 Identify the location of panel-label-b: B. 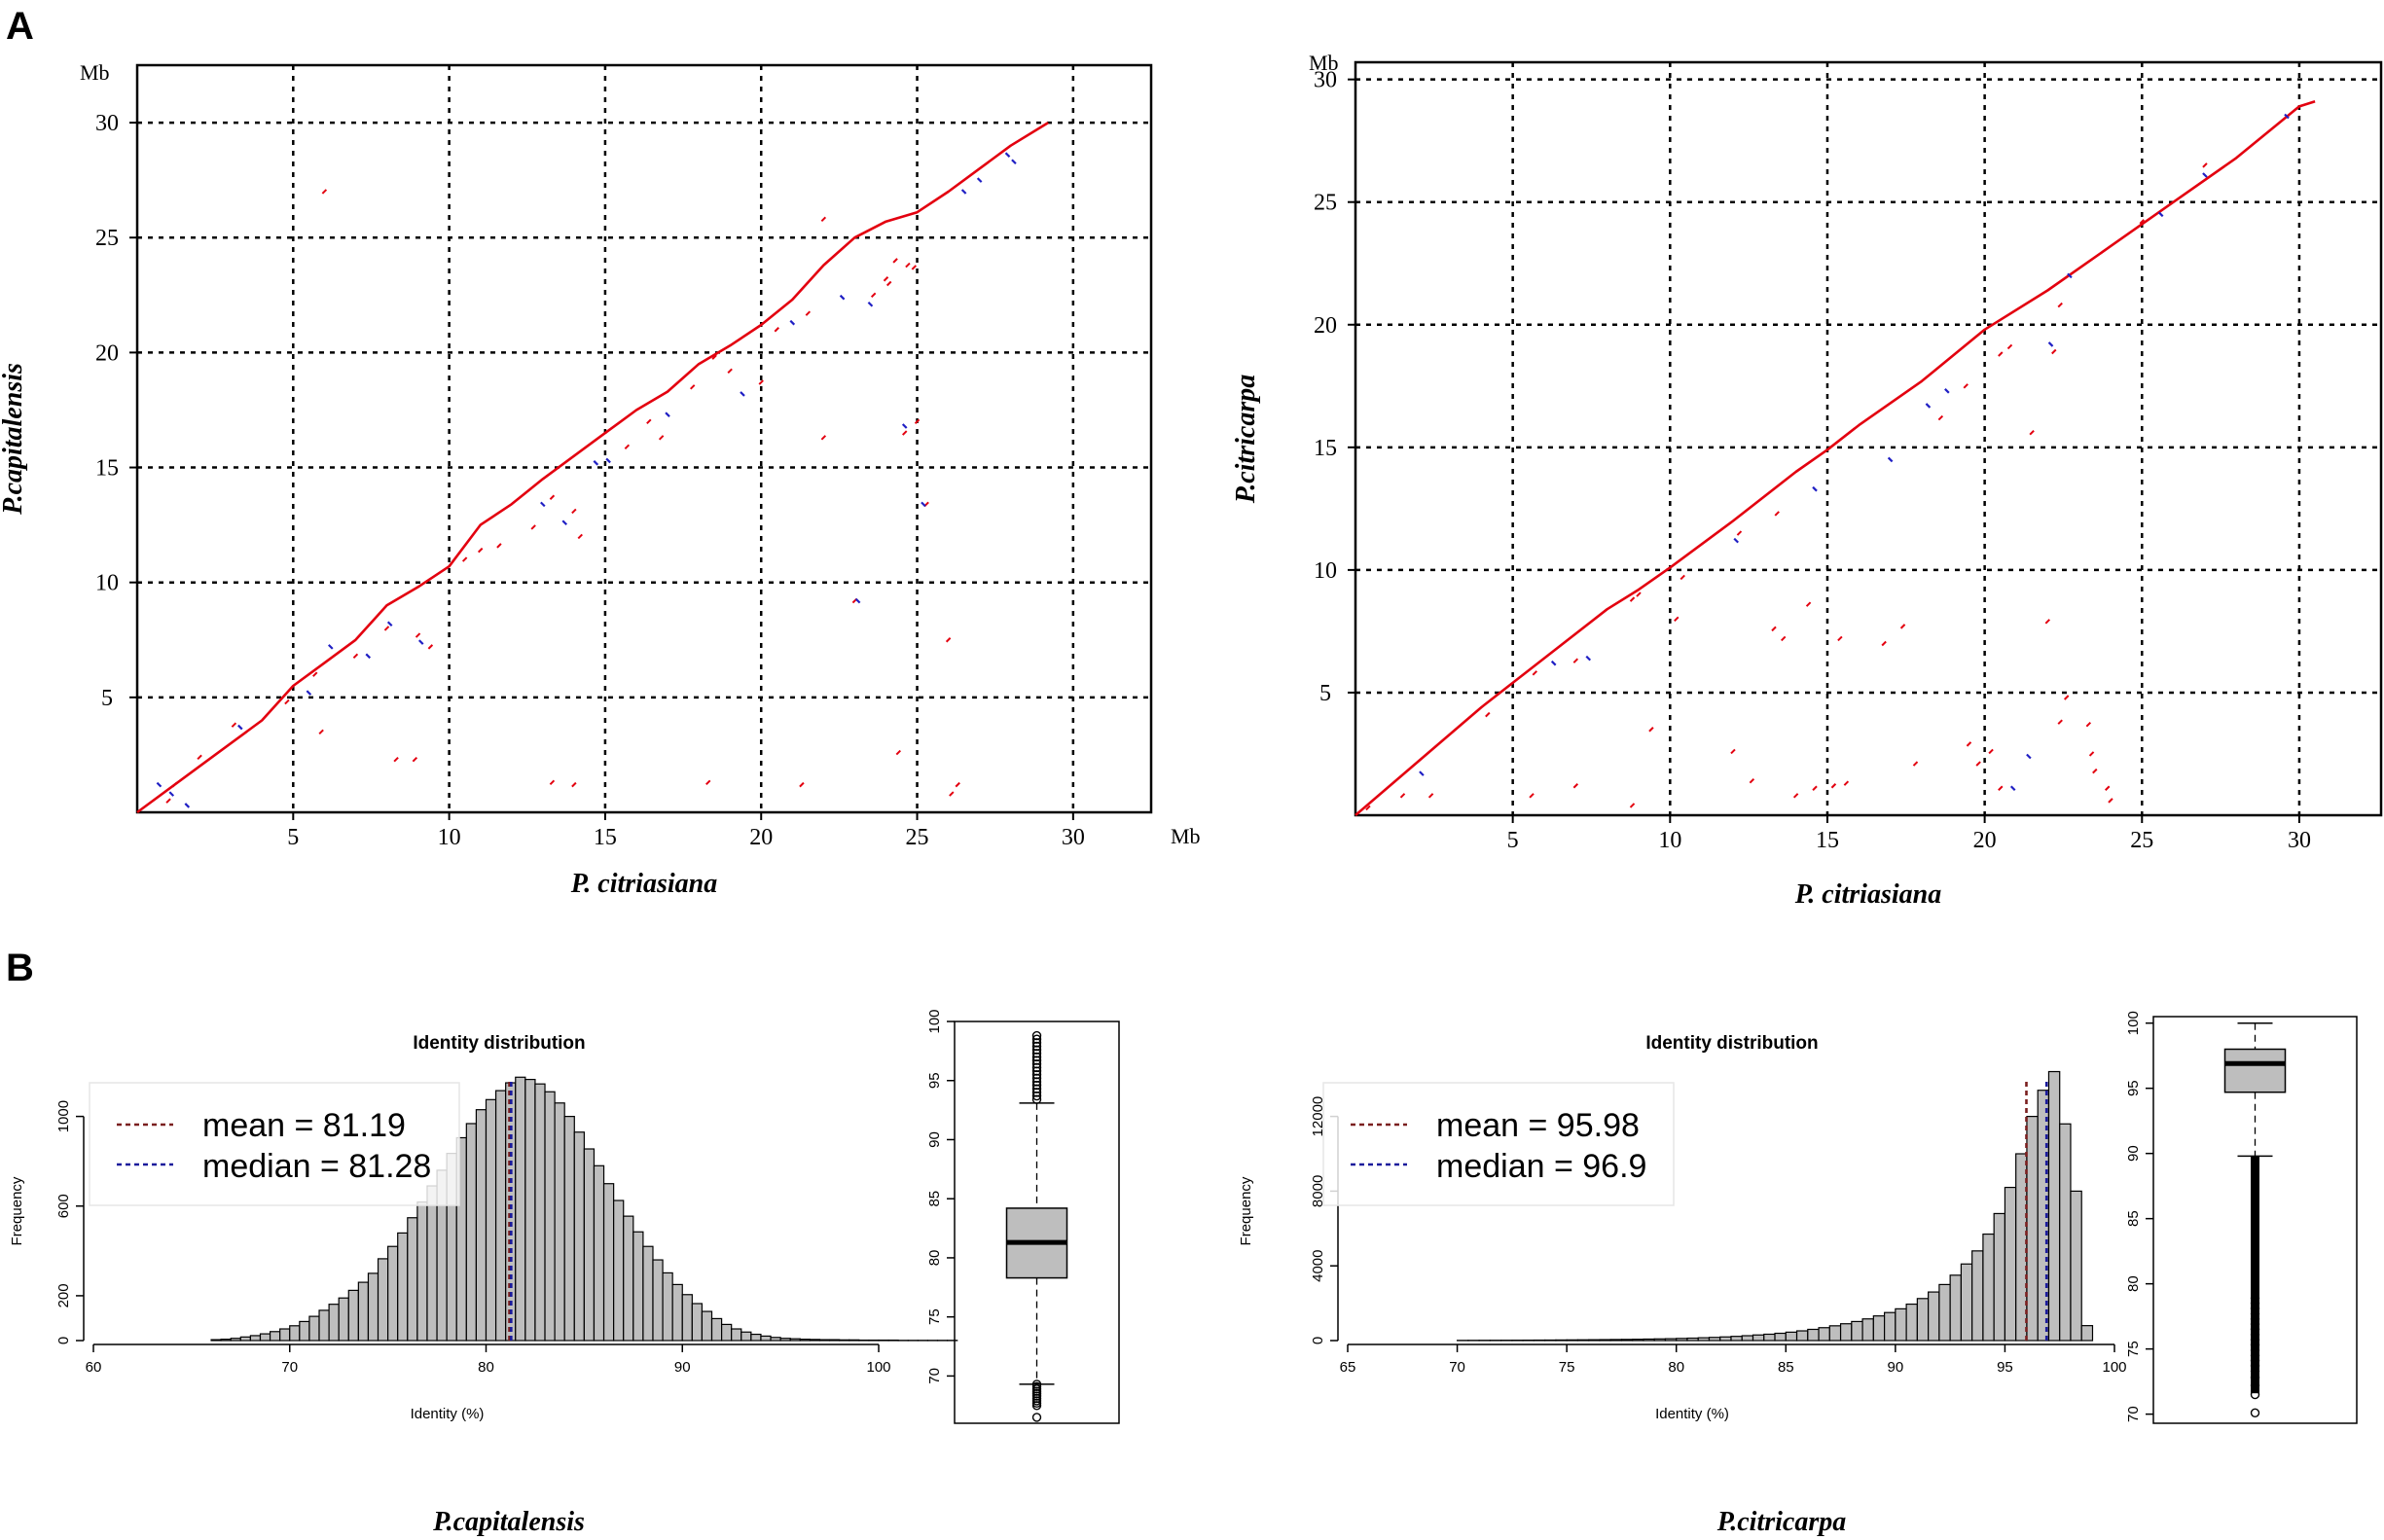
(20, 968).